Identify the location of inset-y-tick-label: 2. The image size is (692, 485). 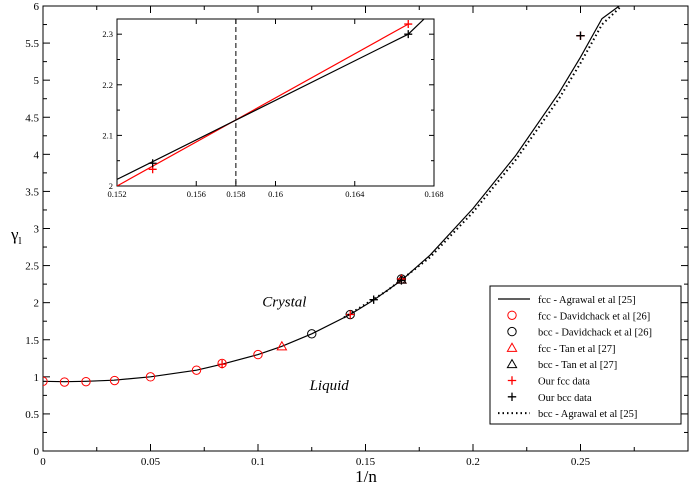
(111, 186).